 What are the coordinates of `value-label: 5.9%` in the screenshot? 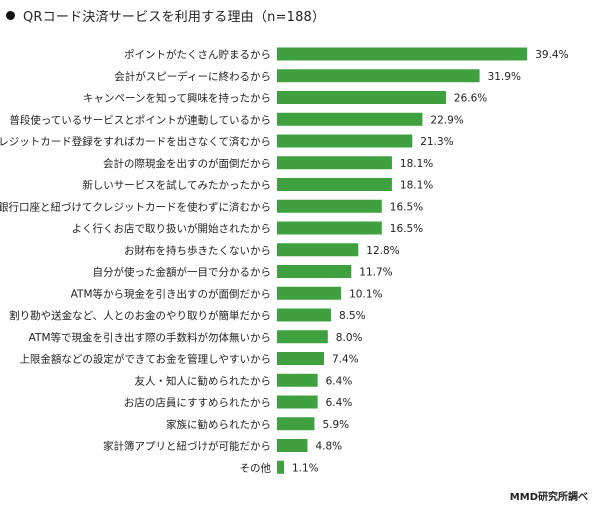 It's located at (335, 425).